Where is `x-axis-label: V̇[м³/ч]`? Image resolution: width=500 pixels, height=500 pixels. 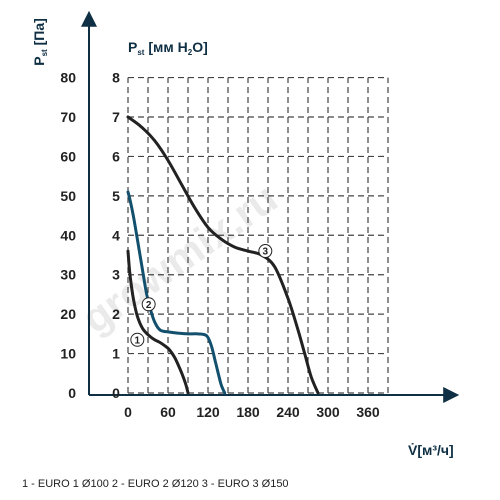
x-axis-label: V̇[м³/ч] is located at coordinates (431, 450).